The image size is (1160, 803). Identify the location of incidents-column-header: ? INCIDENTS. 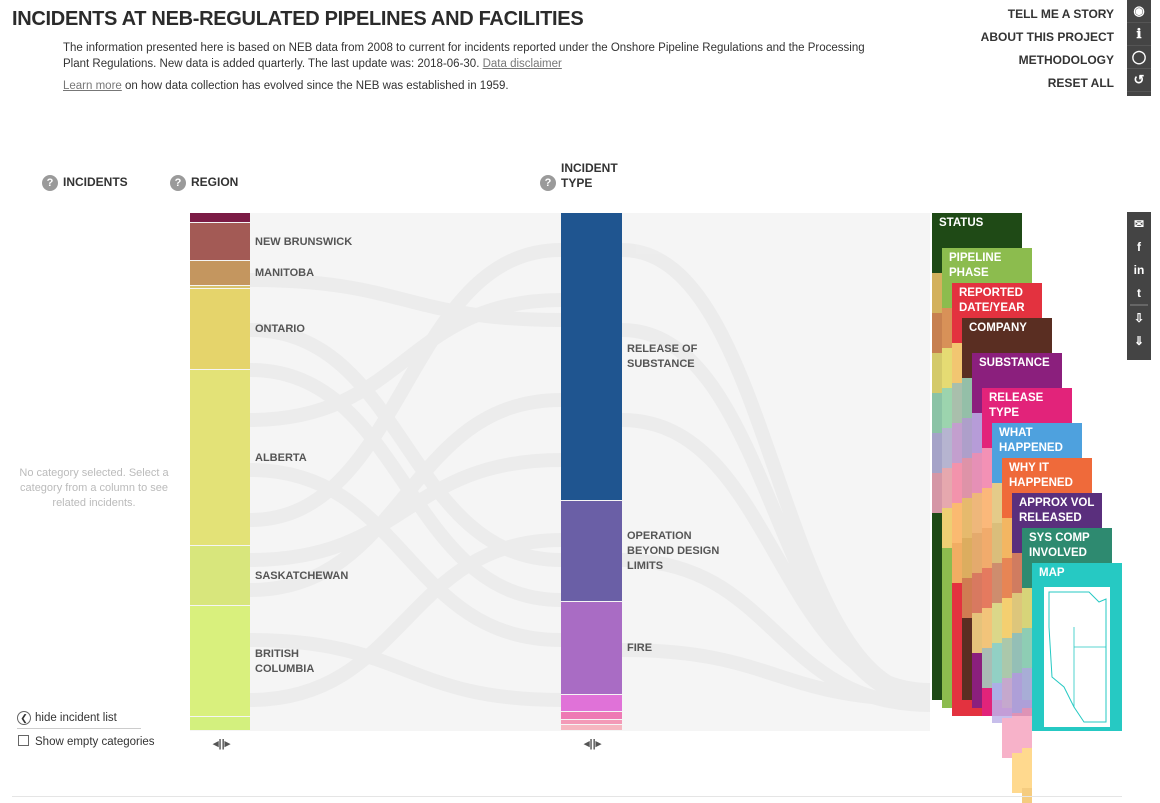
(85, 183).